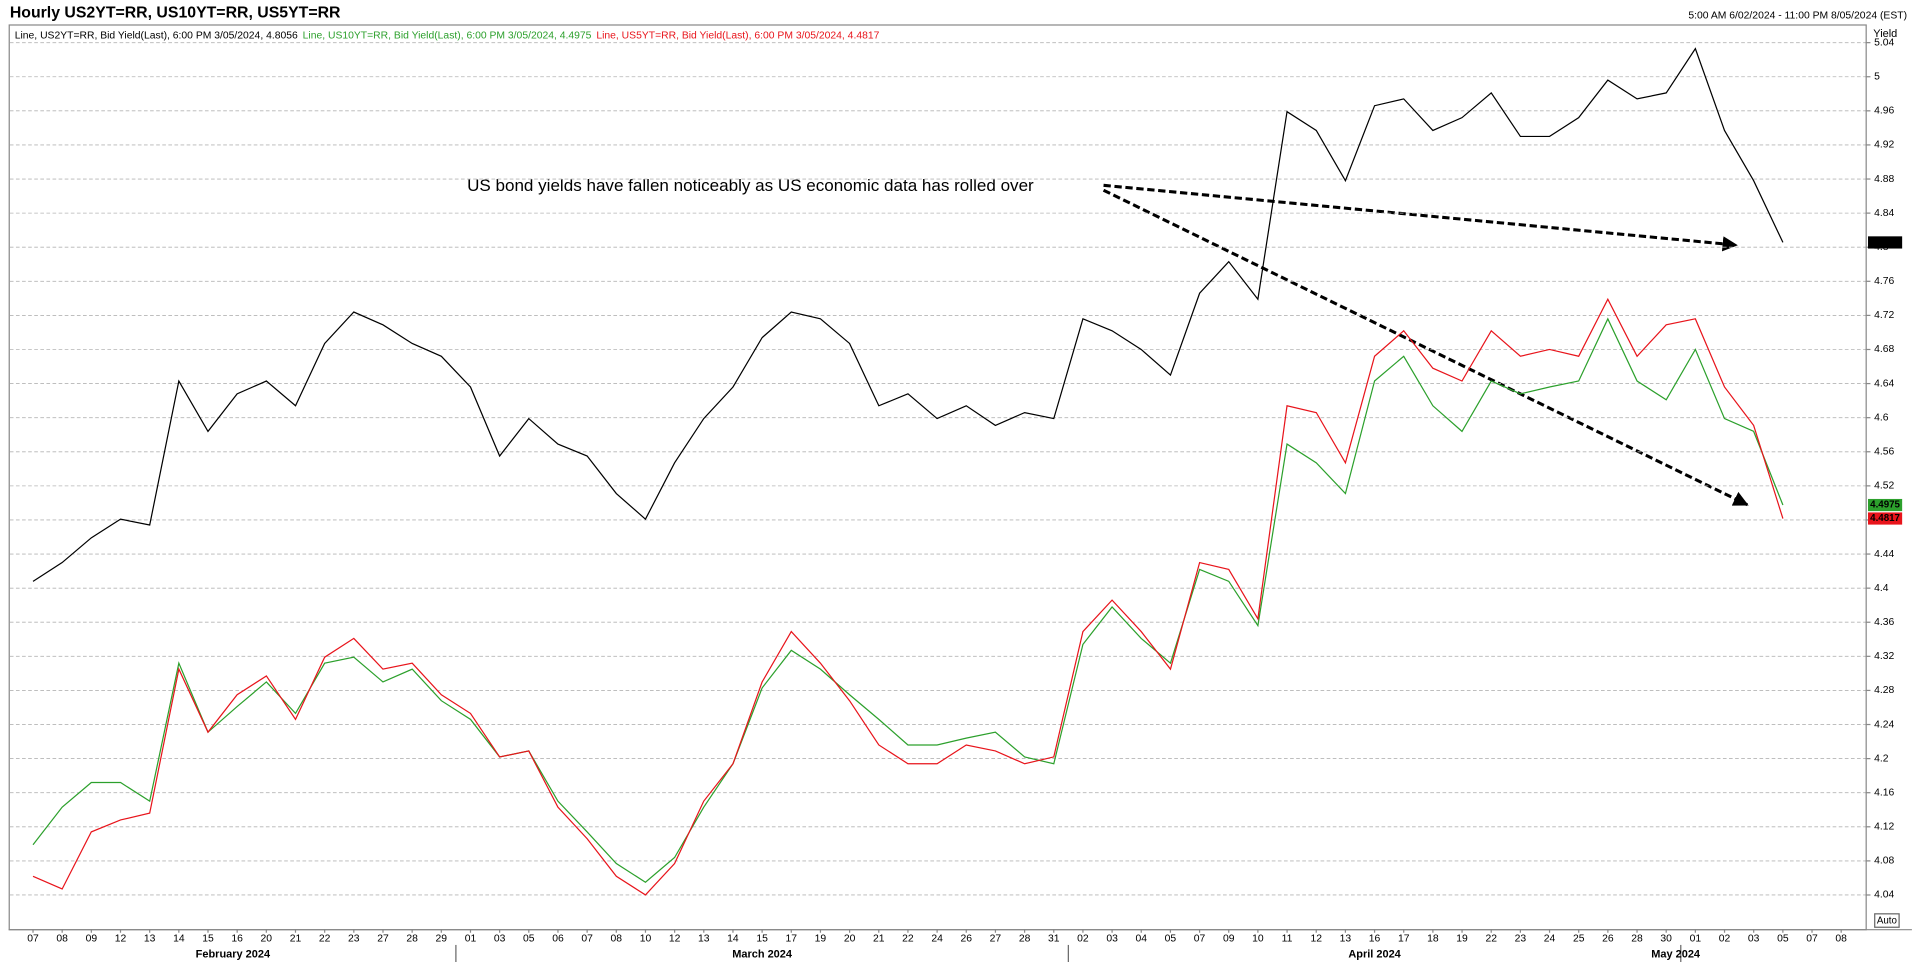  I want to click on x-tick-label: 18, so click(1433, 939).